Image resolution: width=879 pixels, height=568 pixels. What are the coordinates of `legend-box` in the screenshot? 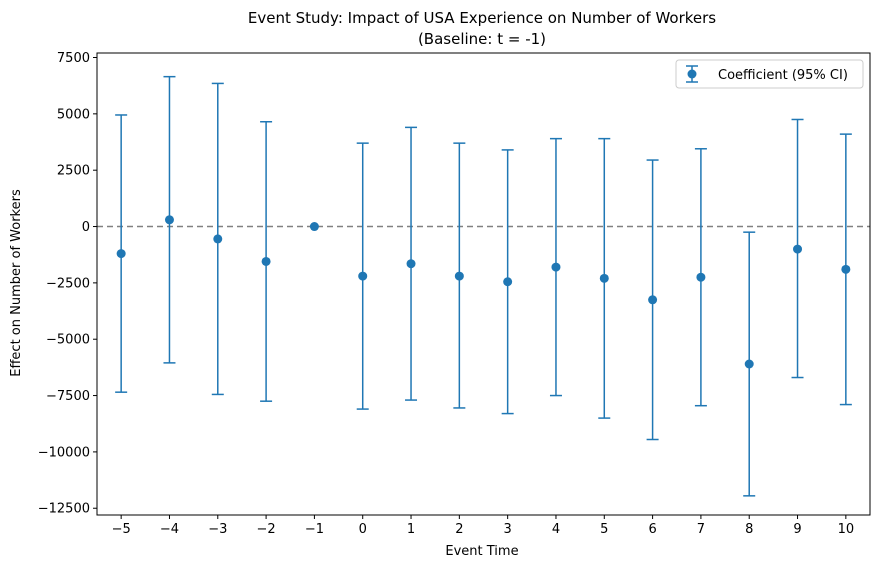 It's located at (769, 74).